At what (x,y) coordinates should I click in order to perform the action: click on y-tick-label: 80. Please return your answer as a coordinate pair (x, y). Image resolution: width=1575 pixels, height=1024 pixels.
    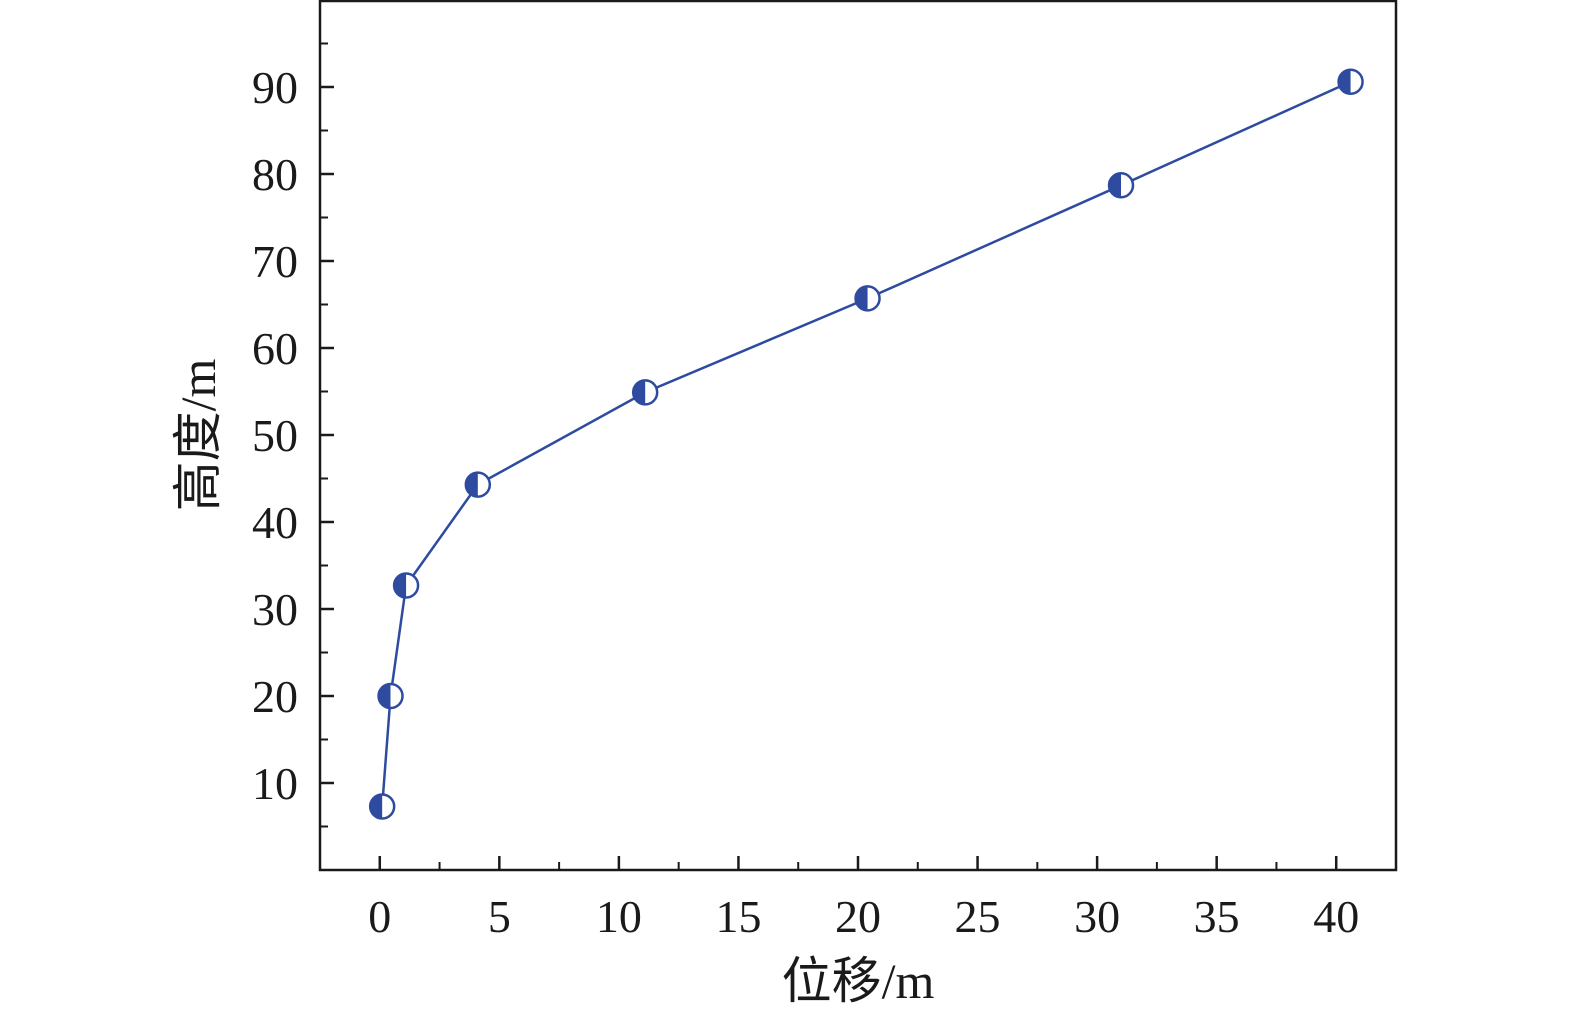
    Looking at the image, I should click on (275, 174).